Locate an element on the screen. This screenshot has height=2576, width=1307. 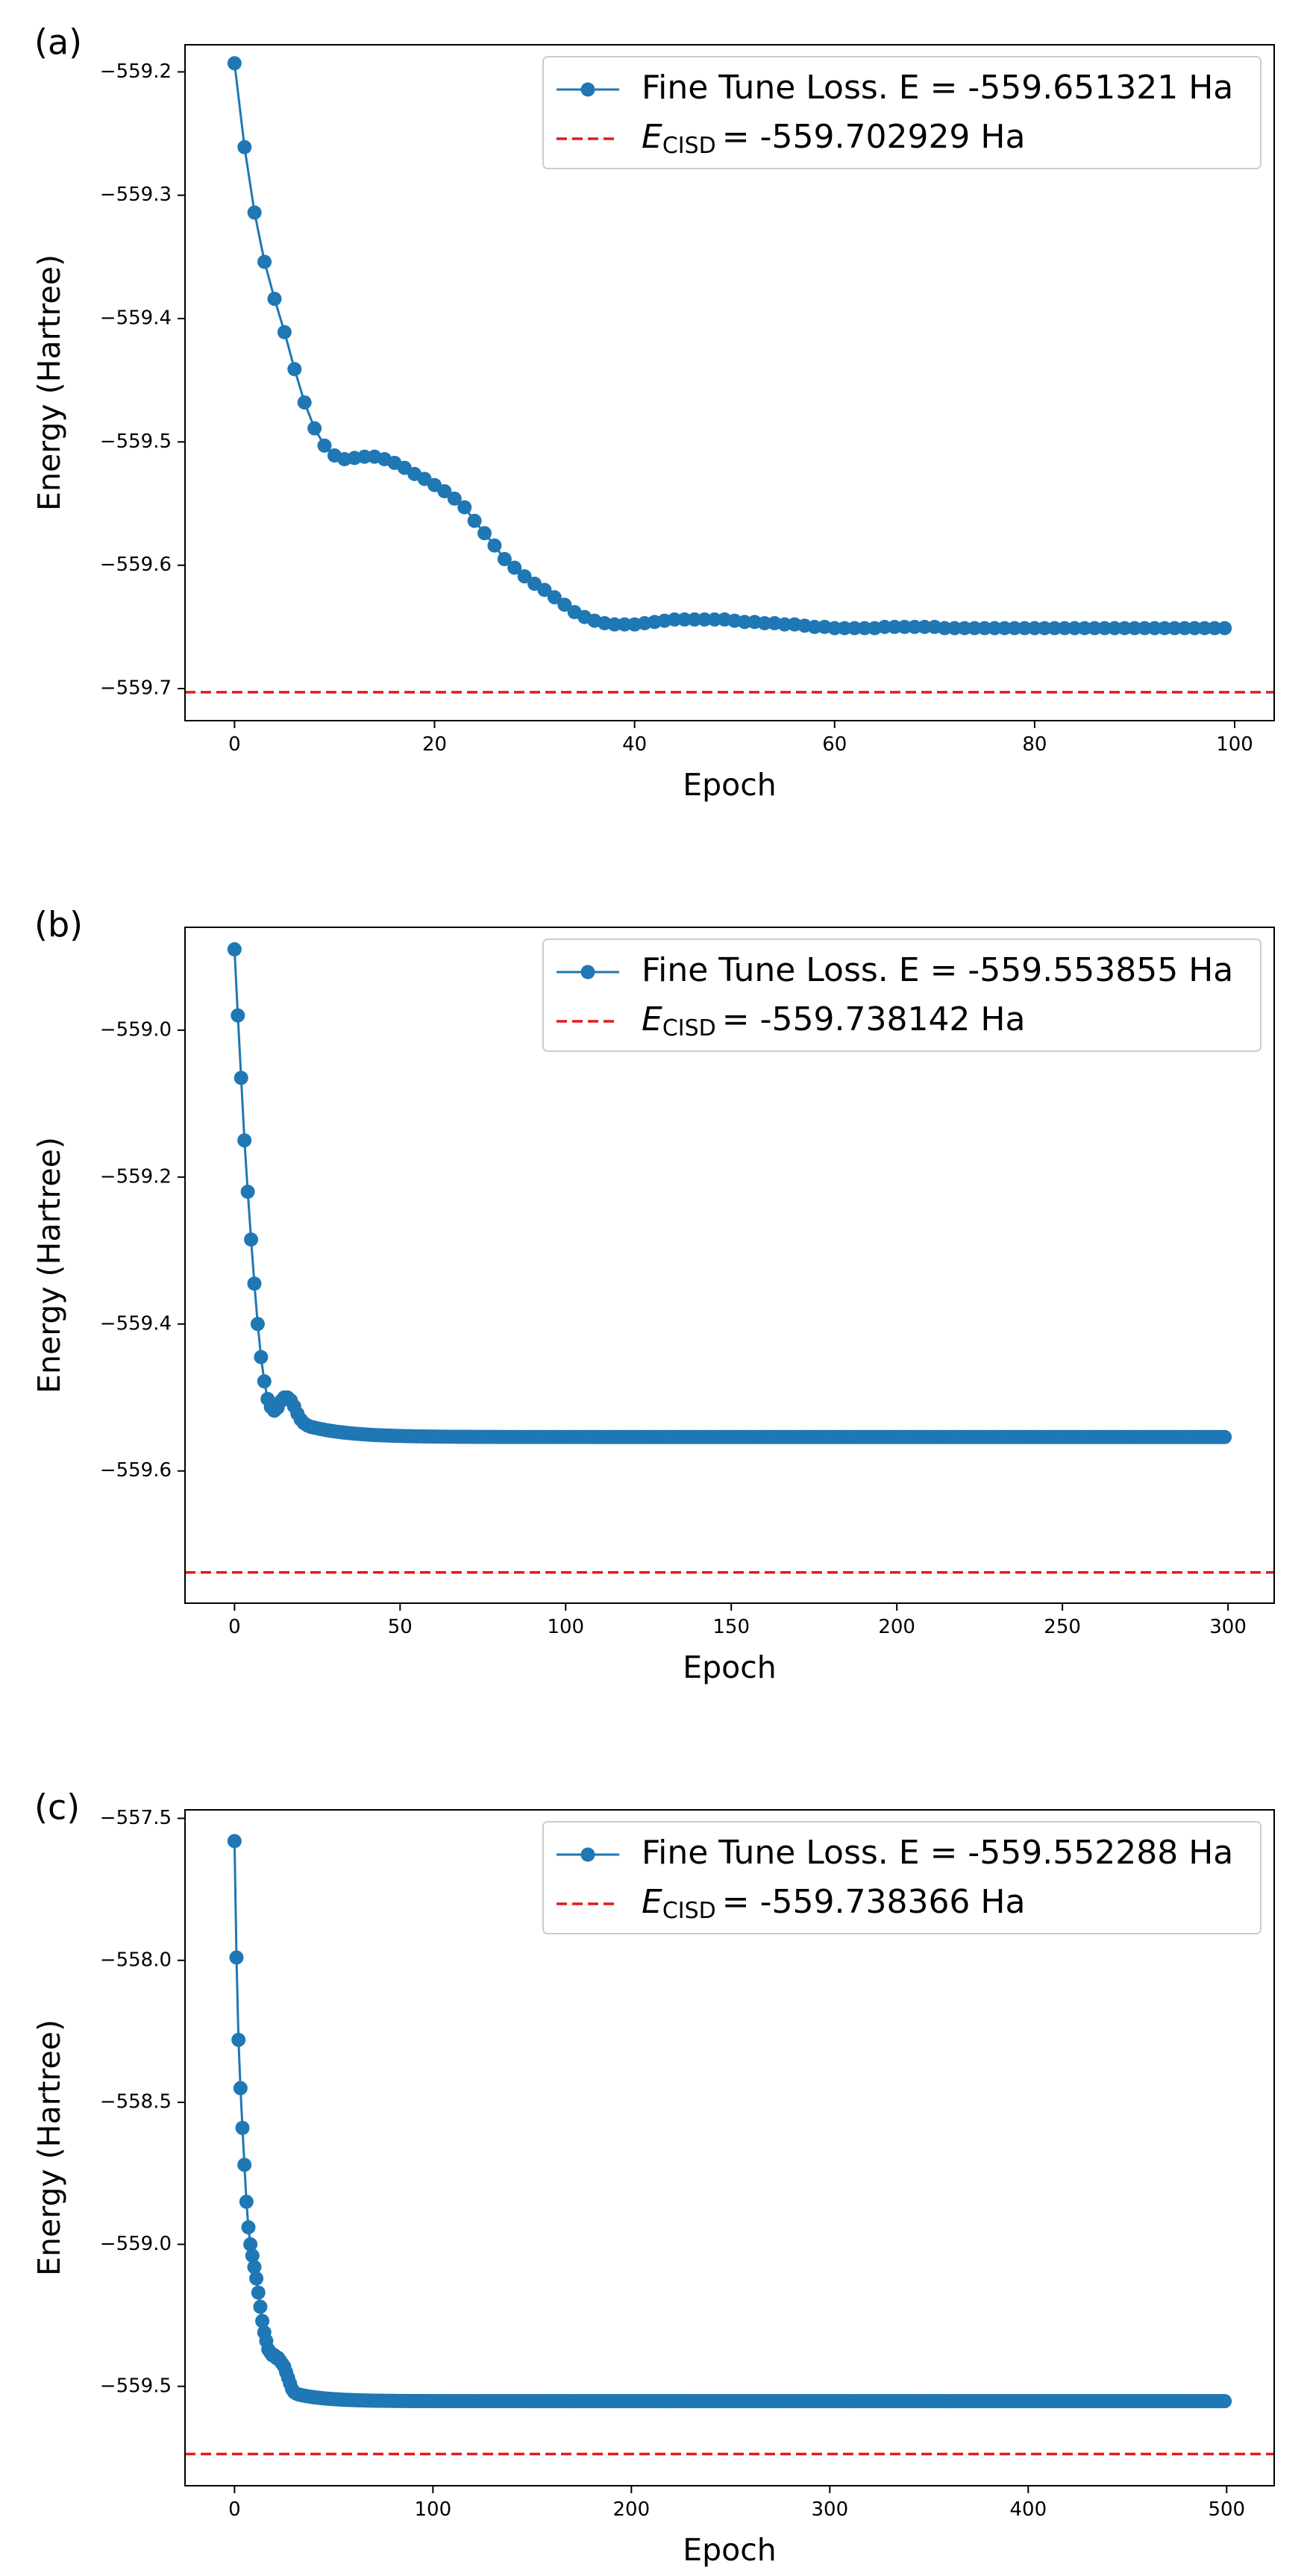
legend-box is located at coordinates (902, 1877).